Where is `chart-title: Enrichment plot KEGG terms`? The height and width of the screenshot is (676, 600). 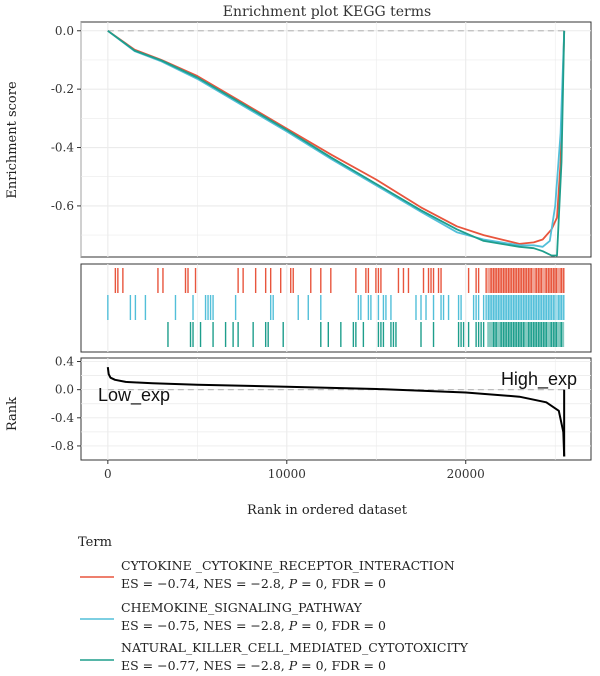
chart-title: Enrichment plot KEGG terms is located at coordinates (327, 12).